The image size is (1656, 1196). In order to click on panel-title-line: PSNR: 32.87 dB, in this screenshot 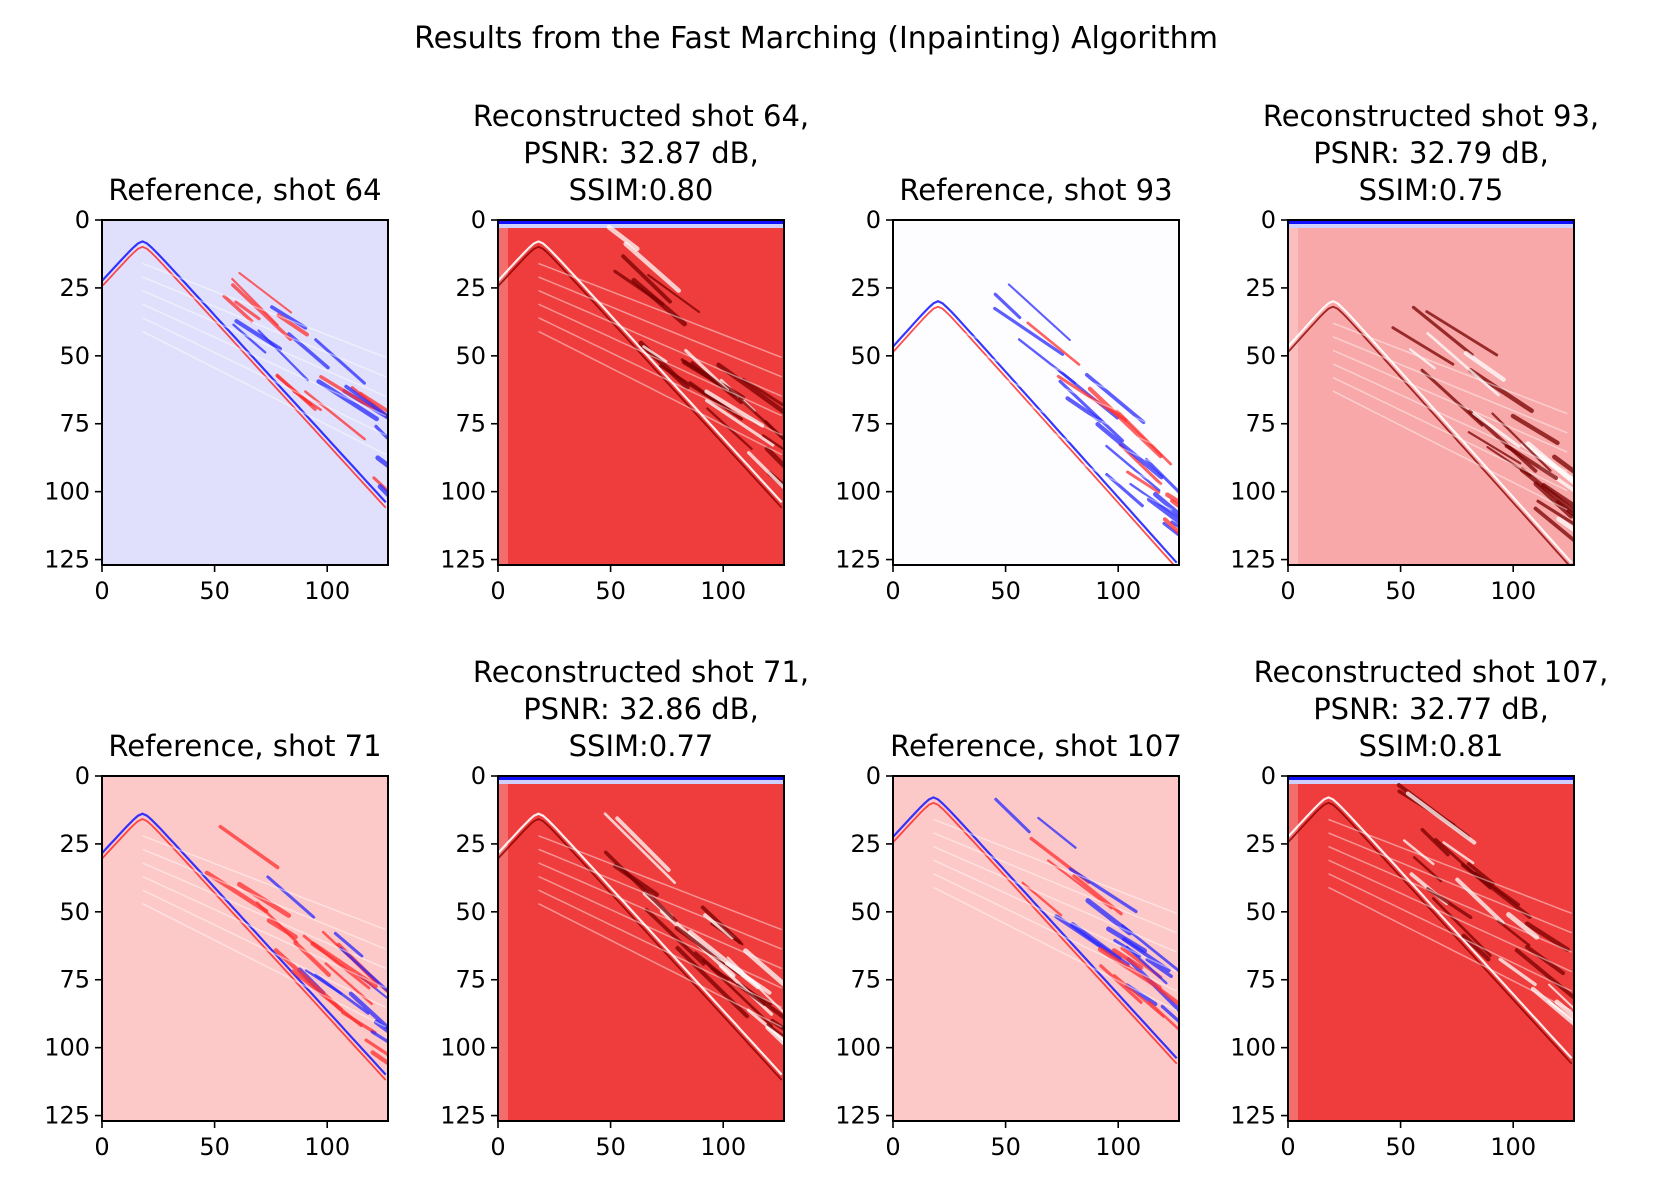, I will do `click(641, 153)`.